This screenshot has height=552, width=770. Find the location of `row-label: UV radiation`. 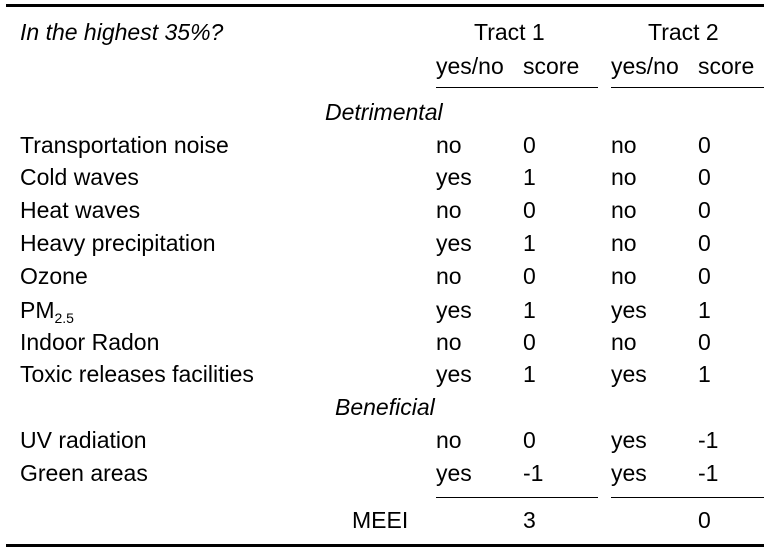

row-label: UV radiation is located at coordinates (83, 440).